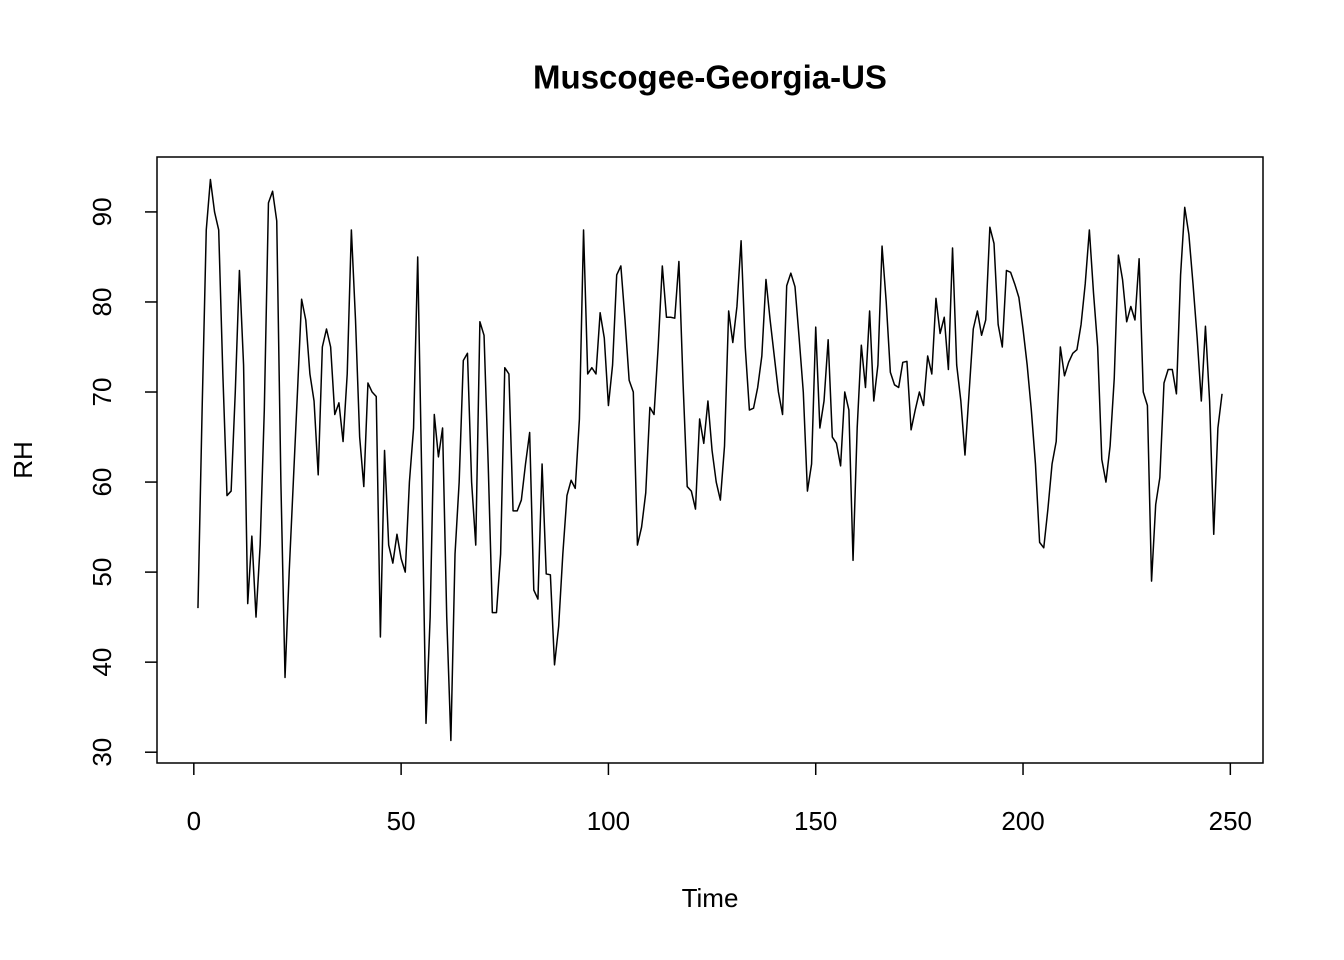  What do you see at coordinates (1022, 821) in the screenshot?
I see `x-tick-label: 200` at bounding box center [1022, 821].